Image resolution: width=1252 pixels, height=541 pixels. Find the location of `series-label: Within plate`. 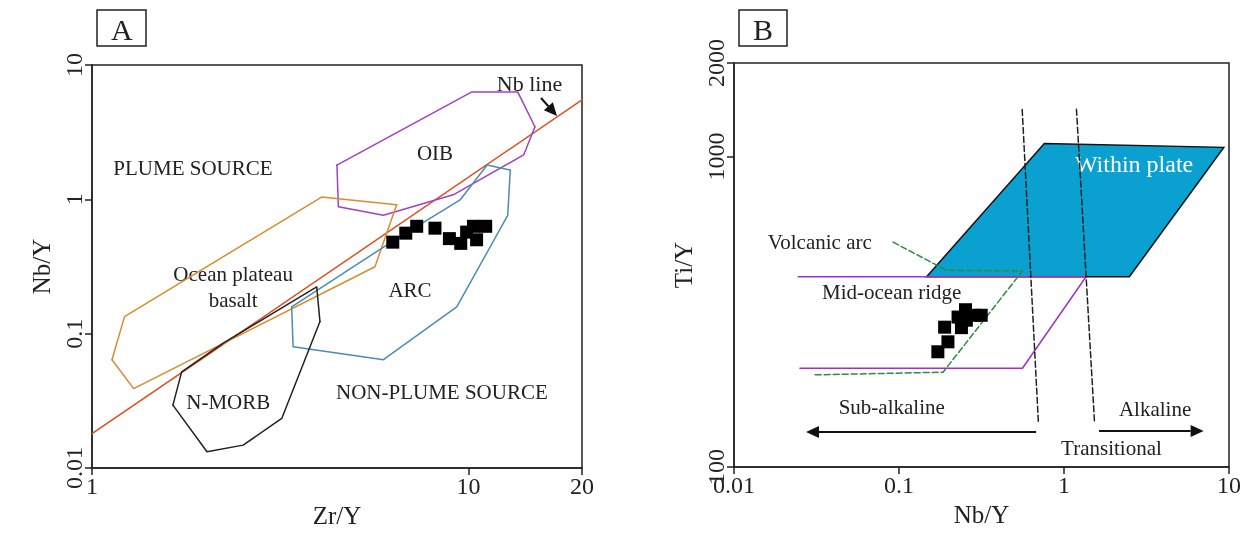

series-label: Within plate is located at coordinates (1134, 164).